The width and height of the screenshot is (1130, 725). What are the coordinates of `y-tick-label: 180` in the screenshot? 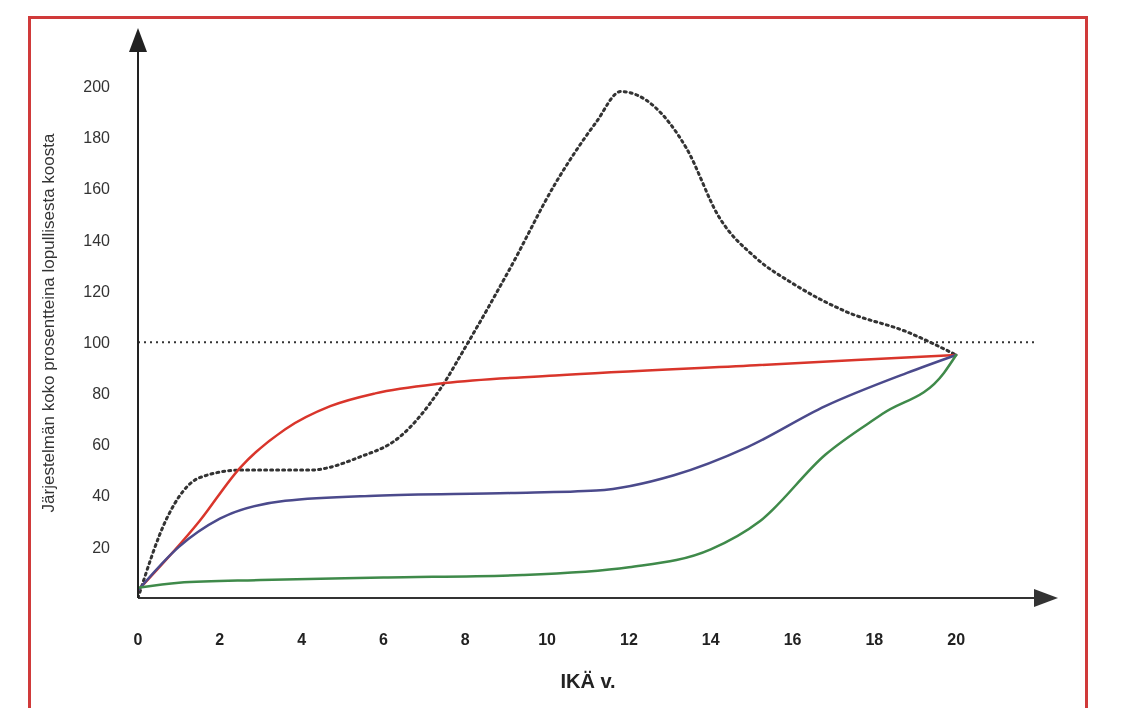 It's located at (97, 138).